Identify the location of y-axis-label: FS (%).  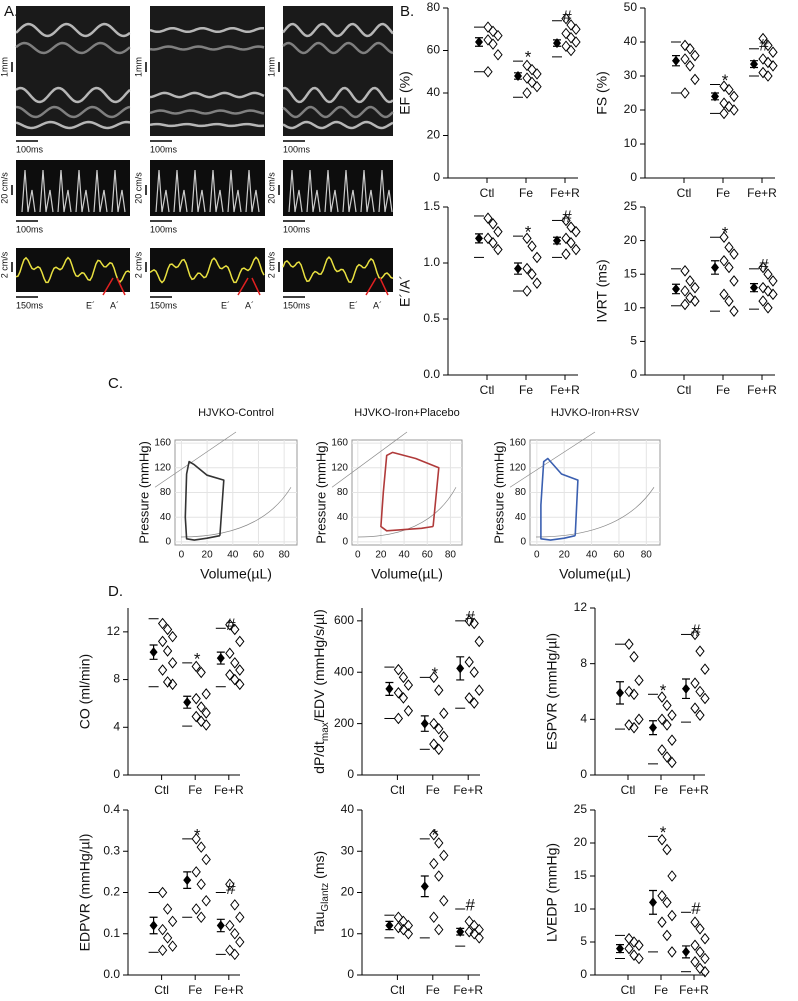
(602, 93).